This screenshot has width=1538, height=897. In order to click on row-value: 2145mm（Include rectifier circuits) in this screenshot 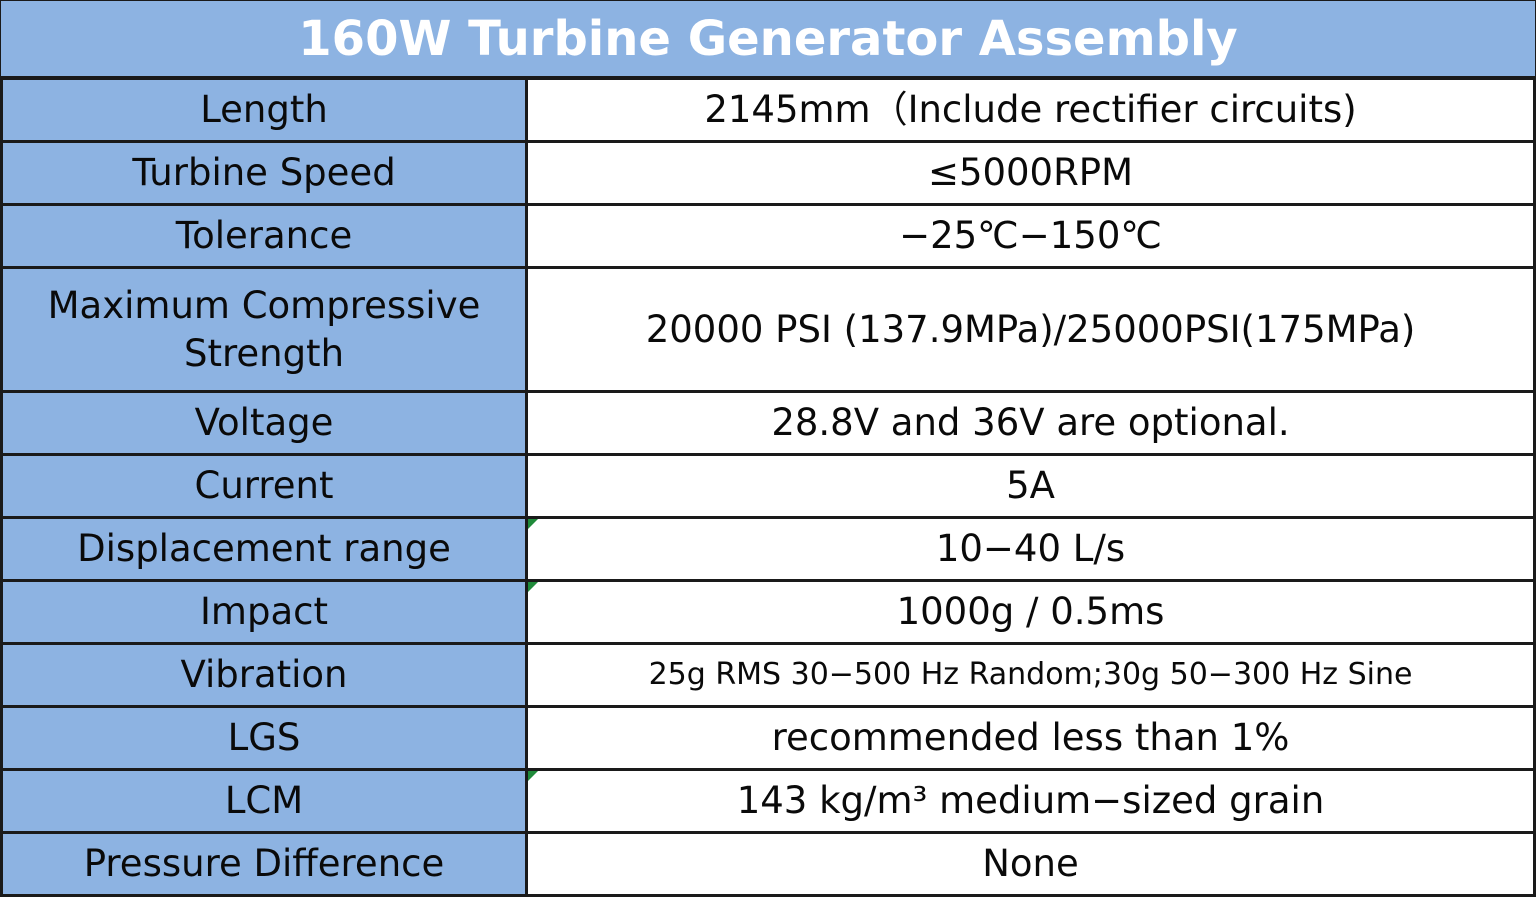, I will do `click(1030, 110)`.